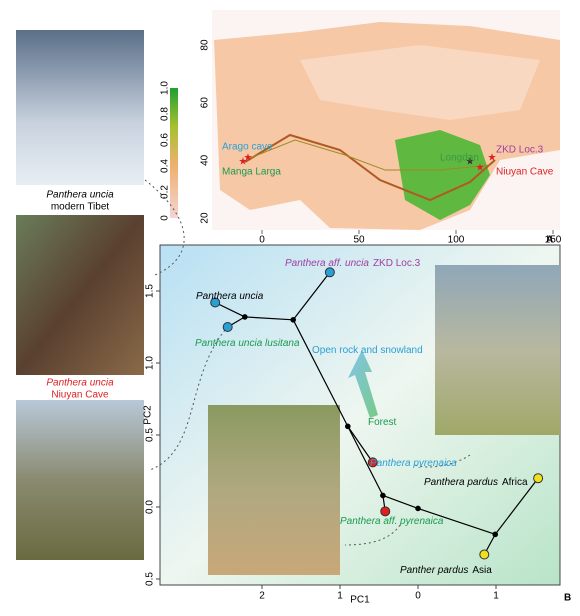  Describe the element at coordinates (80, 395) in the screenshot. I see `caption-locality: Niuyan Cave` at that location.